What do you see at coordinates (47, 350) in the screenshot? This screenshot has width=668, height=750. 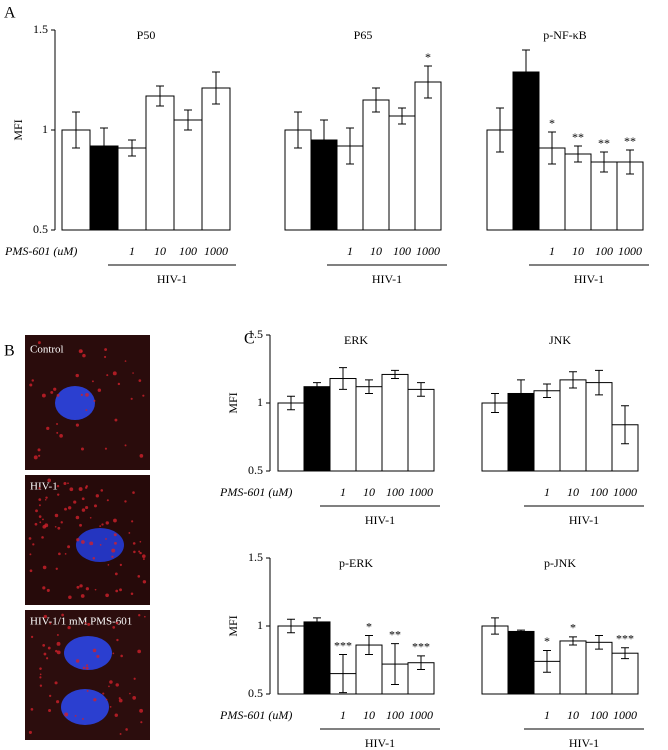 I see `image-label: Control` at bounding box center [47, 350].